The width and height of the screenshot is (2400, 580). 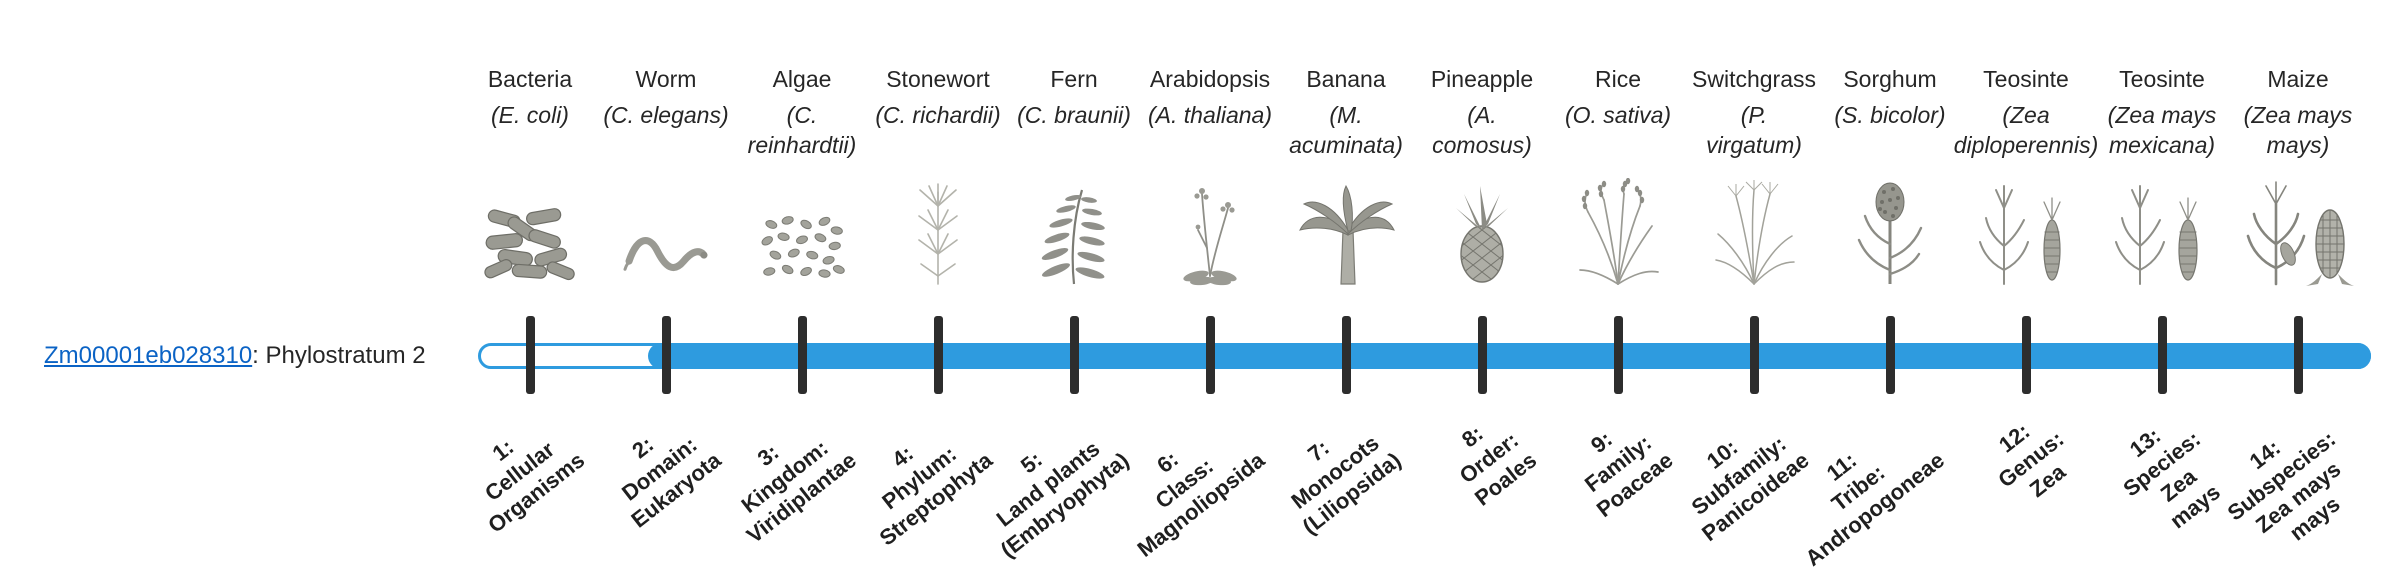 I want to click on species-common-name: Sorghum, so click(x=1890, y=79).